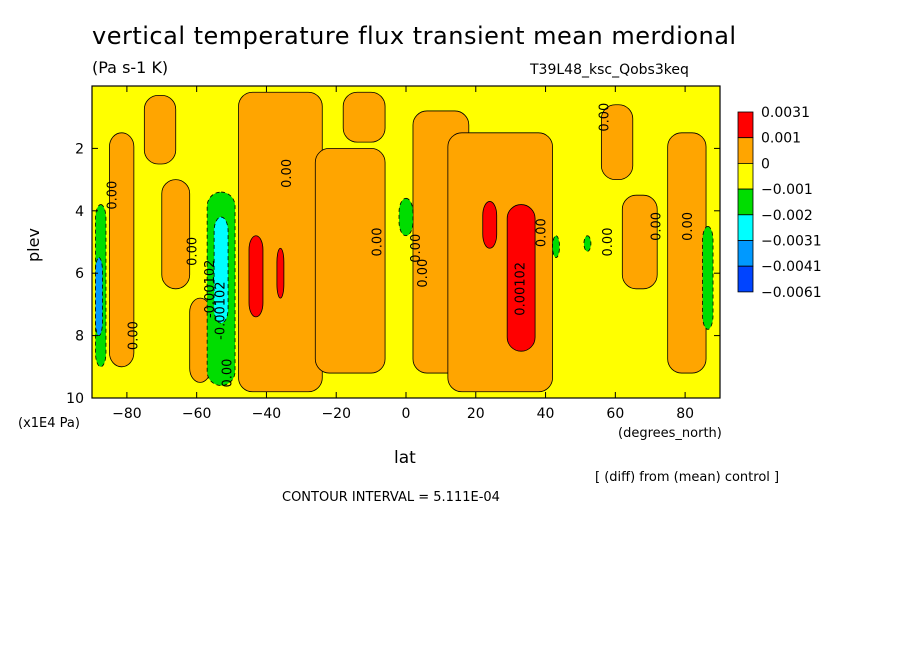 This screenshot has height=654, width=904. What do you see at coordinates (521, 289) in the screenshot?
I see `contour-label-10: 0.00102` at bounding box center [521, 289].